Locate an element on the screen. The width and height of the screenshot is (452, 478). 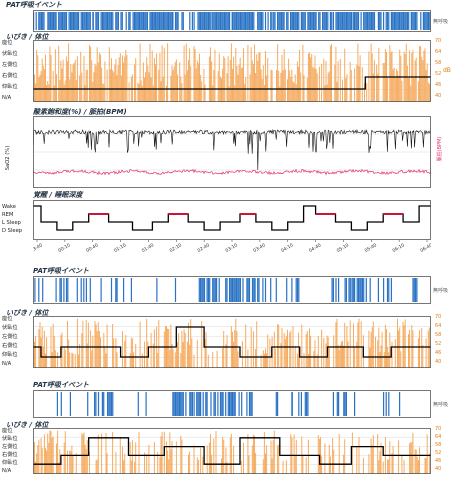
db-ticks-2: 70 64 58 52 46 40 is located at coordinates (442, 342).